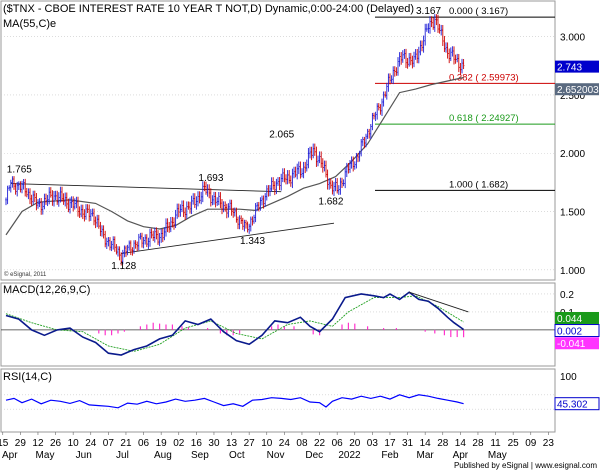 The width and height of the screenshot is (600, 471). What do you see at coordinates (330, 201) in the screenshot?
I see `price-annotation: 1.682` at bounding box center [330, 201].